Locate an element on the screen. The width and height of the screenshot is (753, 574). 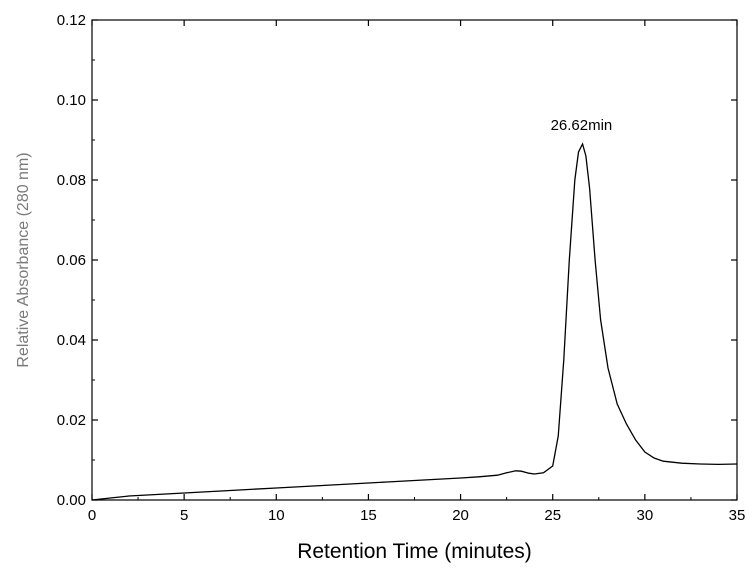
y-tick-label: 0.10 is located at coordinates (71, 100).